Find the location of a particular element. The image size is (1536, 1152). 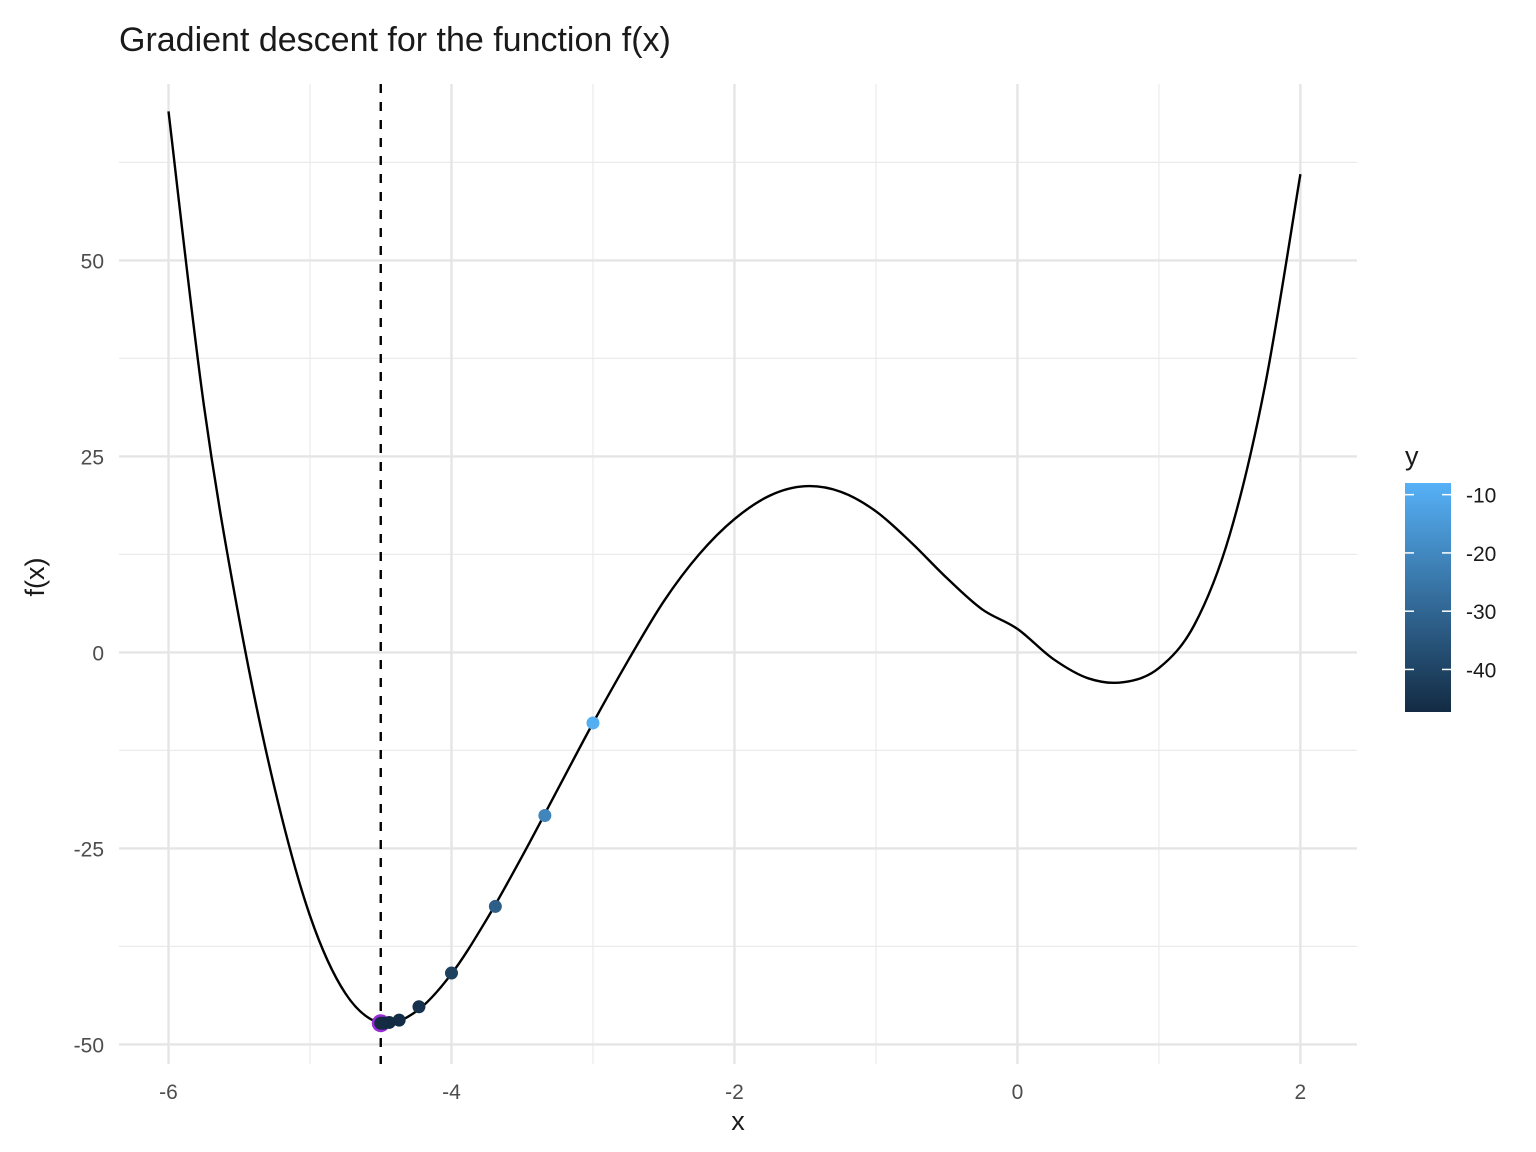

x-tick-labels: -6 -4 -2 0 2 is located at coordinates (732, 1092).